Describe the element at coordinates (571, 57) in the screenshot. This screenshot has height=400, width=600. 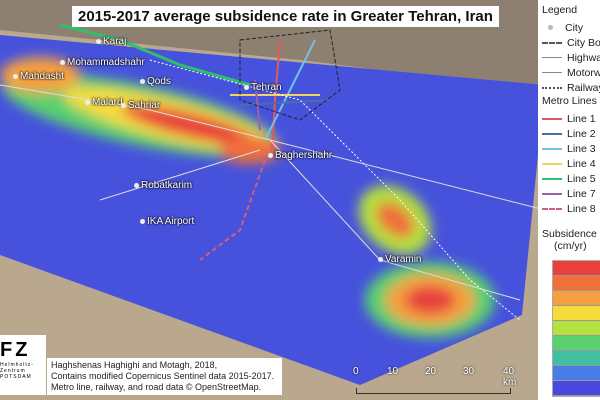
I see `legend-item-highway: Highway` at that location.